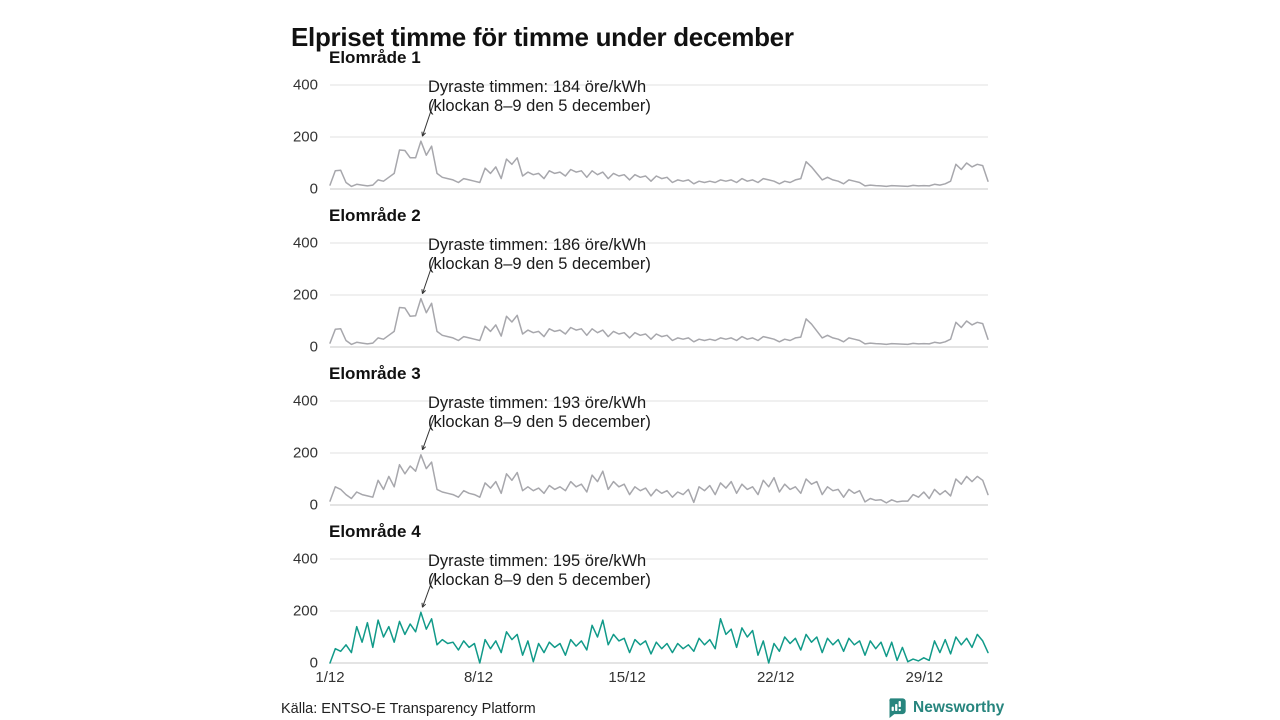  Describe the element at coordinates (775, 677) in the screenshot. I see `x-tick: 22/12` at that location.